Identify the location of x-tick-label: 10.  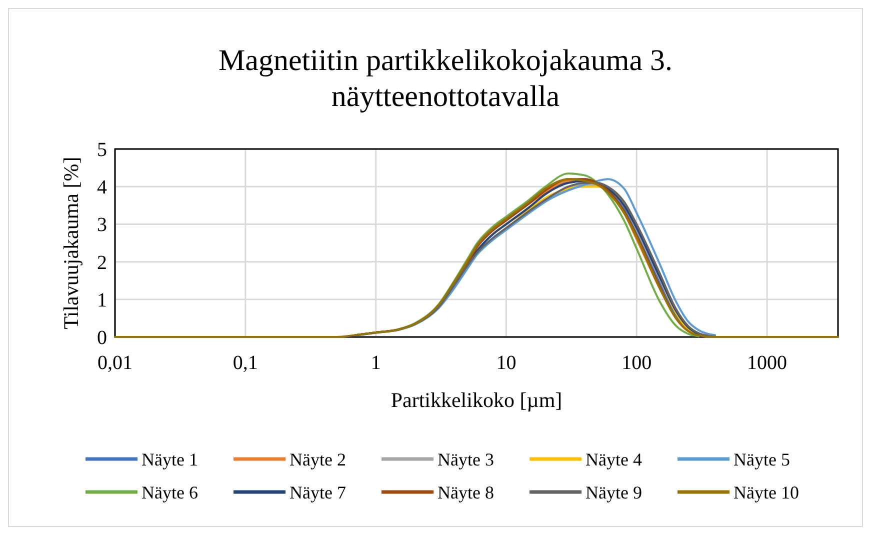
(506, 363).